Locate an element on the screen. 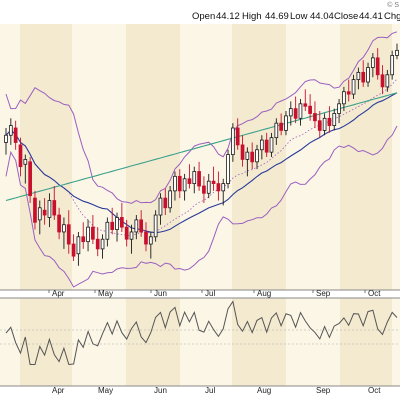 This screenshot has height=400, width=400. indicator-x-tick-label: Jul is located at coordinates (210, 390).